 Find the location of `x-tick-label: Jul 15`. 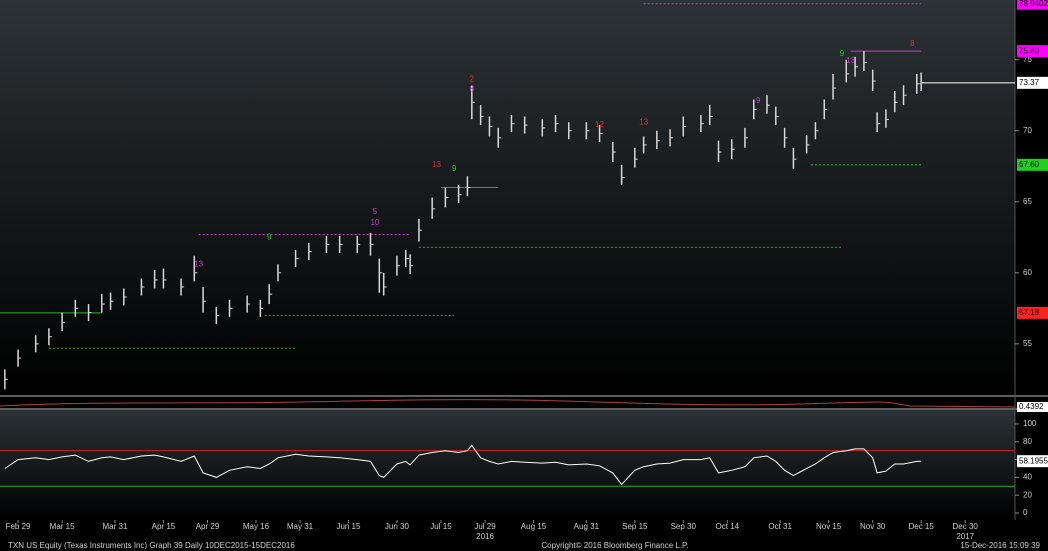

x-tick-label: Jul 15 is located at coordinates (441, 526).